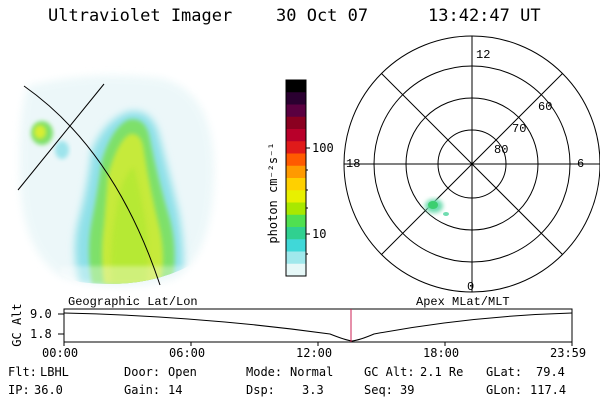 The height and width of the screenshot is (400, 600). What do you see at coordinates (504, 390) in the screenshot?
I see `glon-label: GLon:` at bounding box center [504, 390].